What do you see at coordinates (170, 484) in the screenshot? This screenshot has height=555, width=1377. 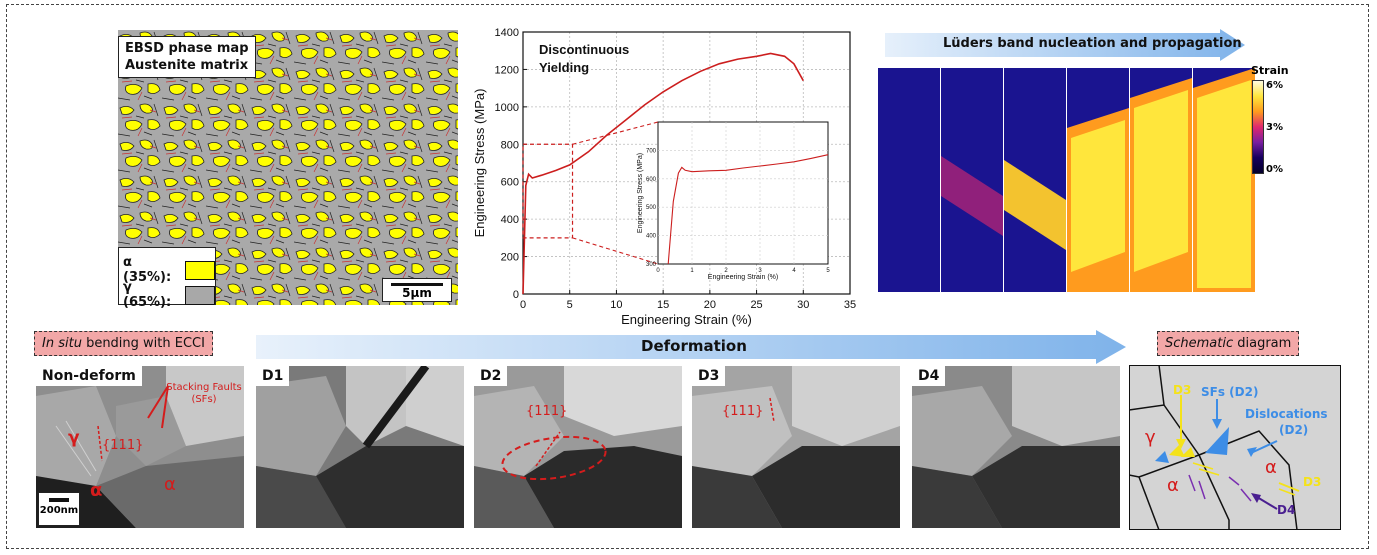 I see `alpha-annotation-2: α` at bounding box center [170, 484].